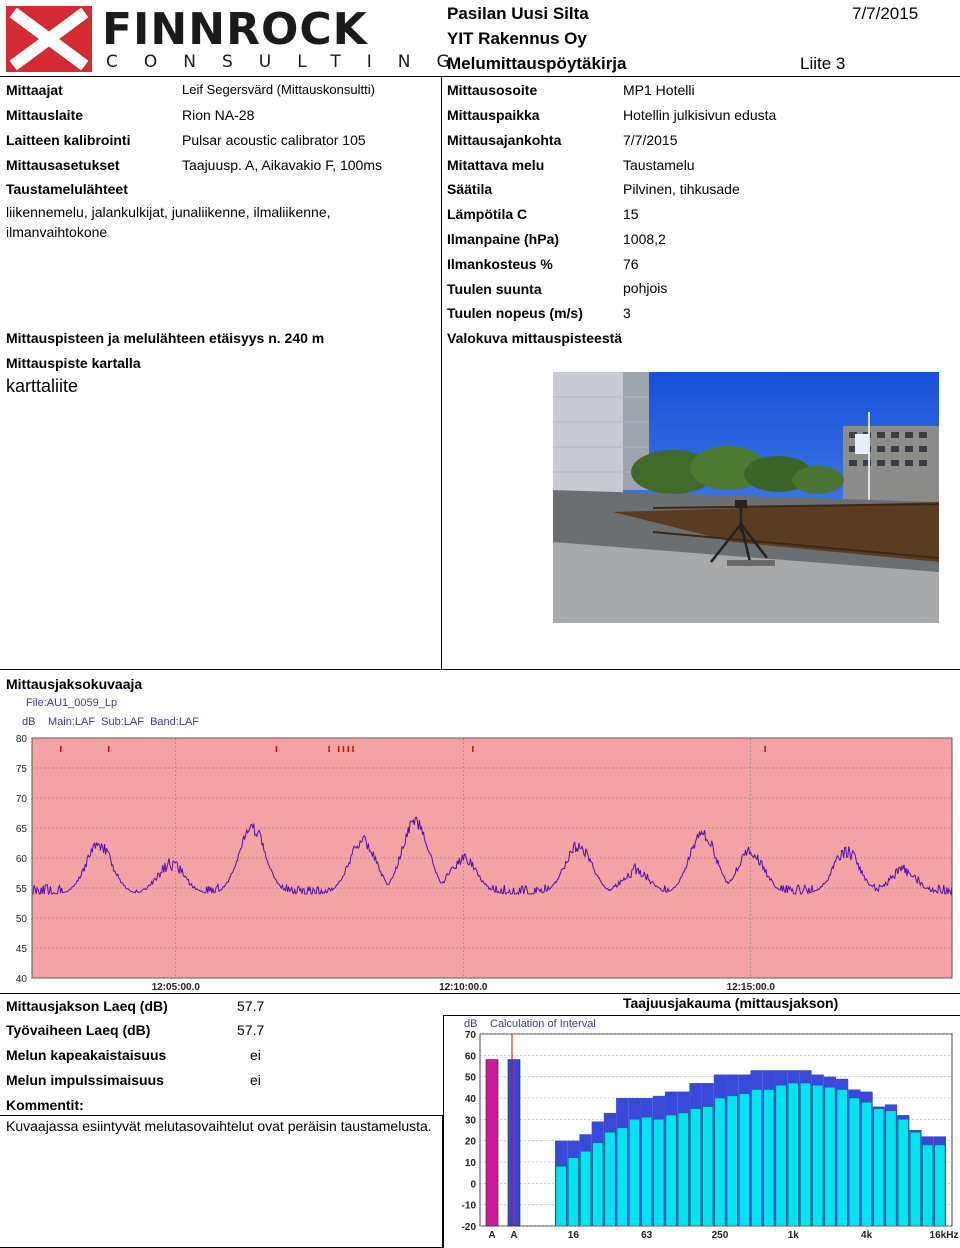 The image size is (960, 1248). What do you see at coordinates (471, 1163) in the screenshot?
I see `y-tick-label: 10` at bounding box center [471, 1163].